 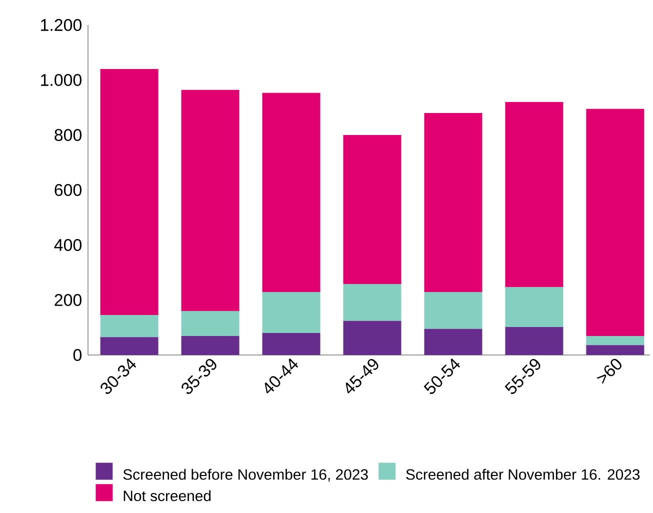 I want to click on x-tick-label: >60, so click(x=609, y=371).